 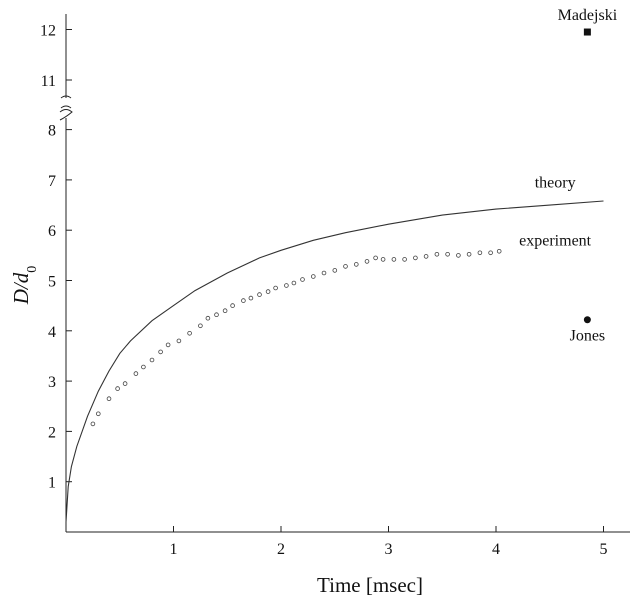 What do you see at coordinates (52, 483) in the screenshot?
I see `y-tick-label: 1` at bounding box center [52, 483].